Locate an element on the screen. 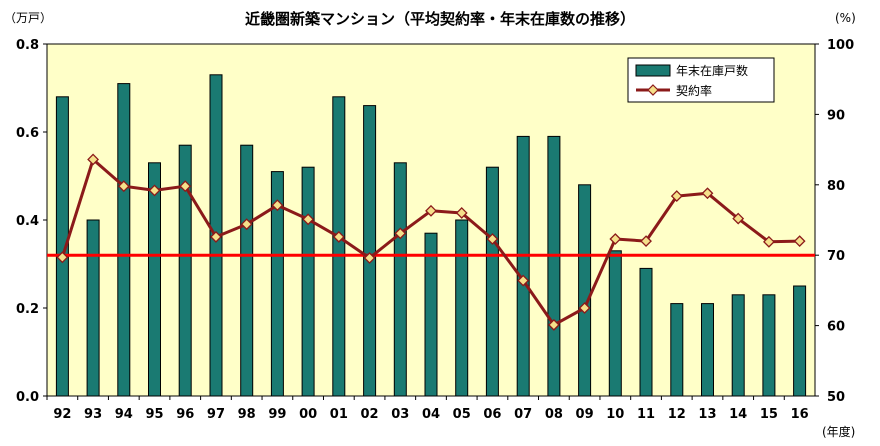 Image resolution: width=880 pixels, height=446 pixels. x-axis-tick-label: 94 is located at coordinates (124, 414).